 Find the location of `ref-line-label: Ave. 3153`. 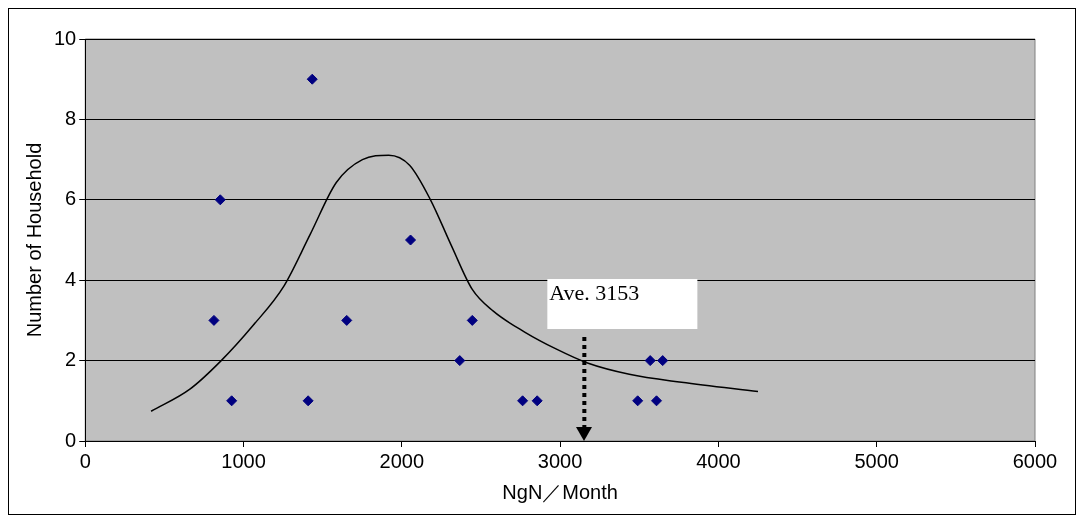

ref-line-label: Ave. 3153 is located at coordinates (594, 292).